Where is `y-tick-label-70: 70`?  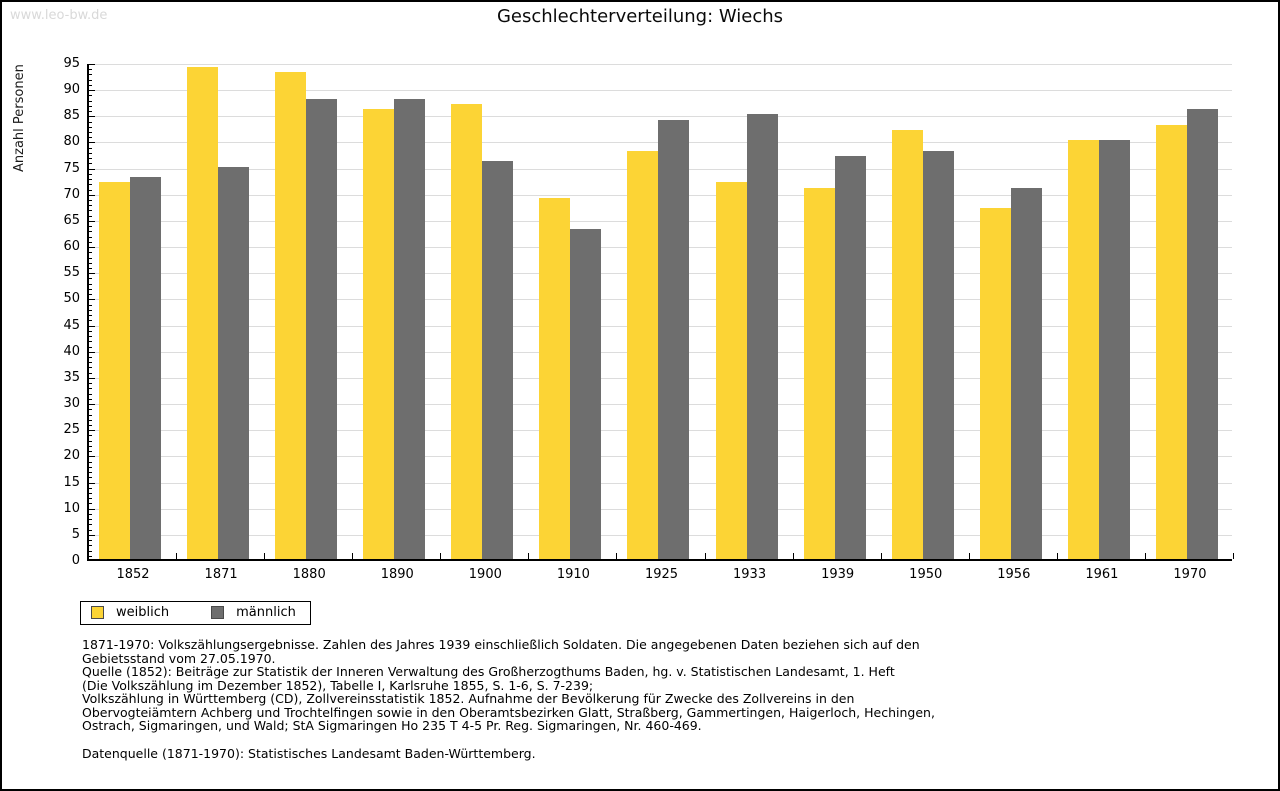
y-tick-label-70: 70 is located at coordinates (71, 194).